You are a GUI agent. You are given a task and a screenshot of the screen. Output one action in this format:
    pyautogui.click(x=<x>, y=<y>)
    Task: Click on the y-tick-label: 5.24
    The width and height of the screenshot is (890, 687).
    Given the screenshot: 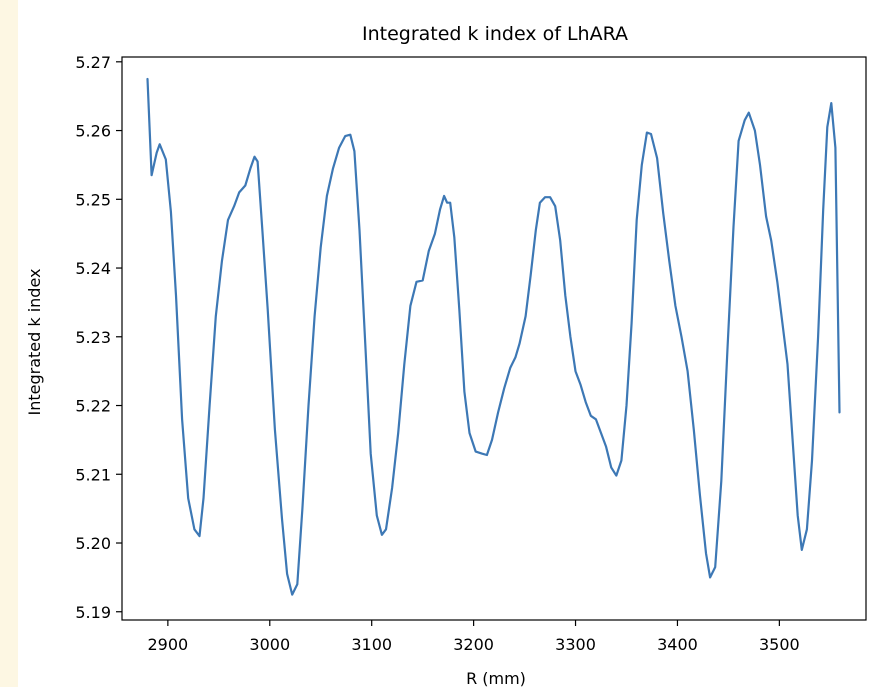 What is the action you would take?
    pyautogui.click(x=93, y=268)
    